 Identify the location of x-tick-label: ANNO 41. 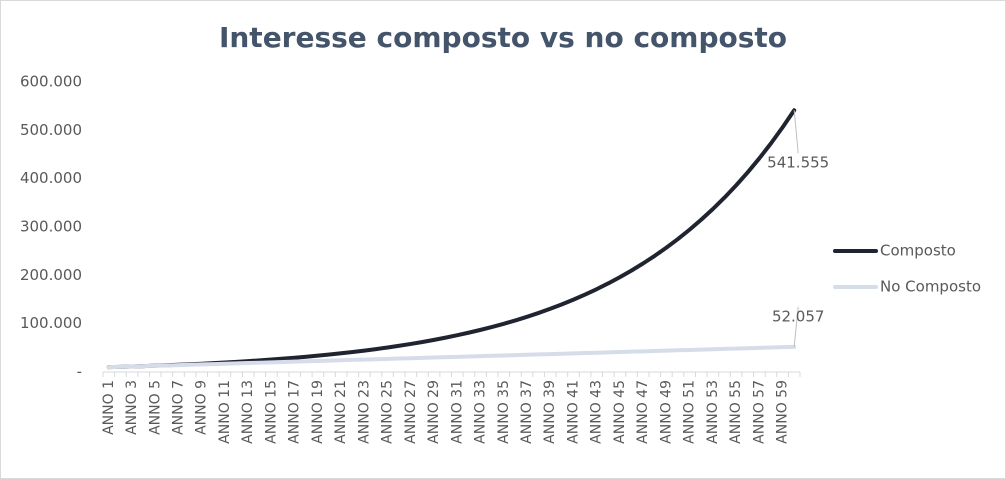
(573, 412).